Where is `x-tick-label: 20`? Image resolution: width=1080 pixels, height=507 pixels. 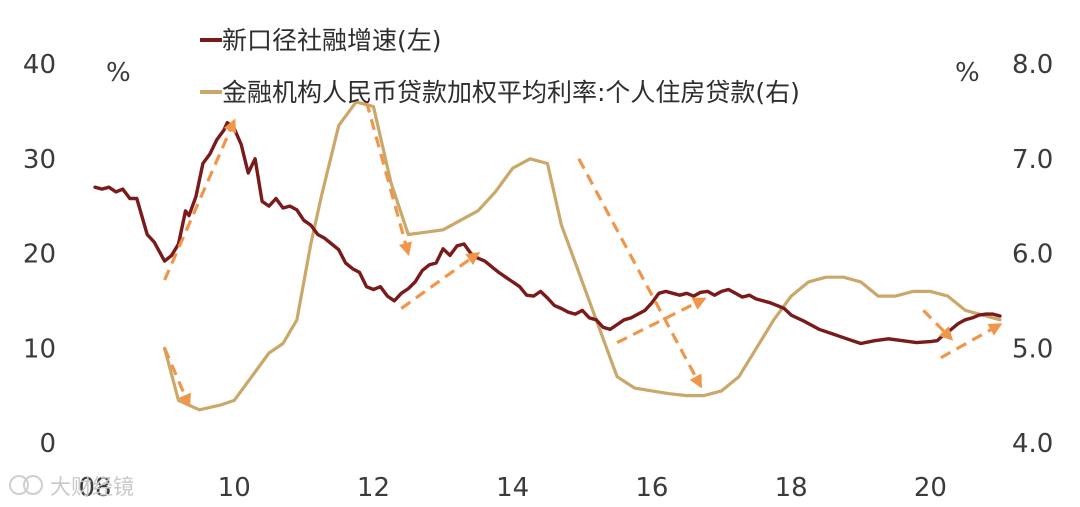
x-tick-label: 20 is located at coordinates (930, 488).